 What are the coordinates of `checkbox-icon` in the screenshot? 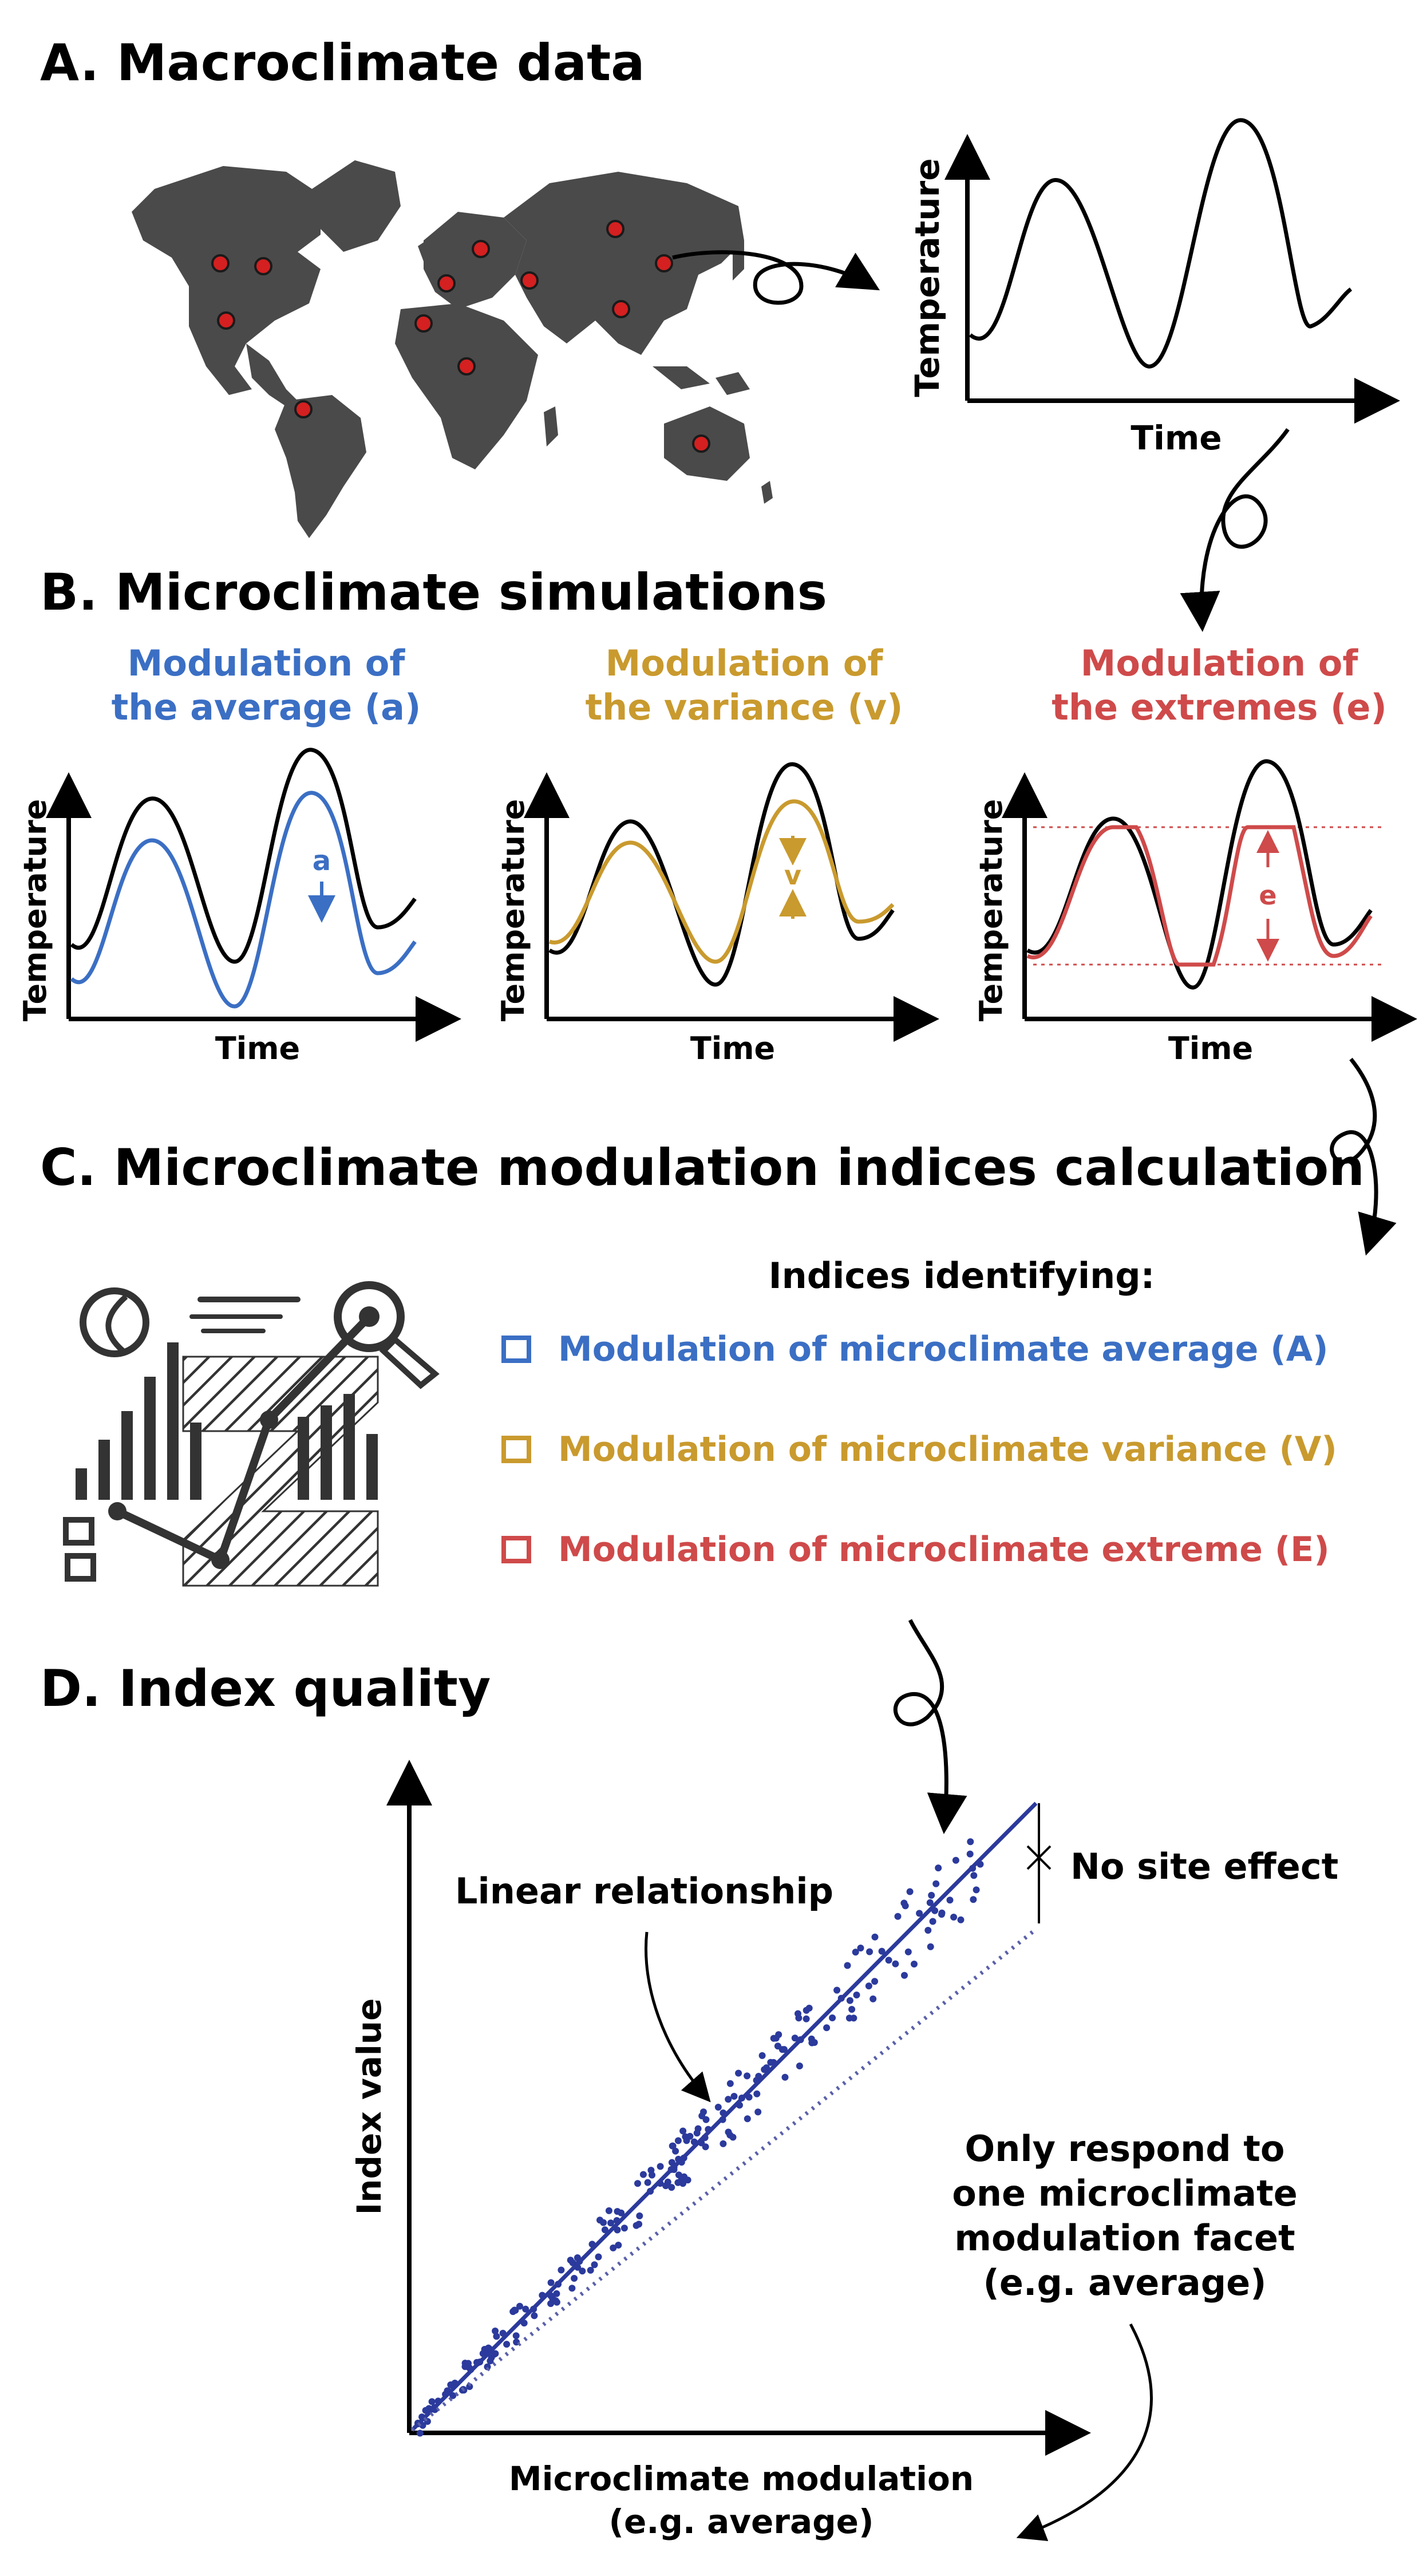 It's located at (79, 1531).